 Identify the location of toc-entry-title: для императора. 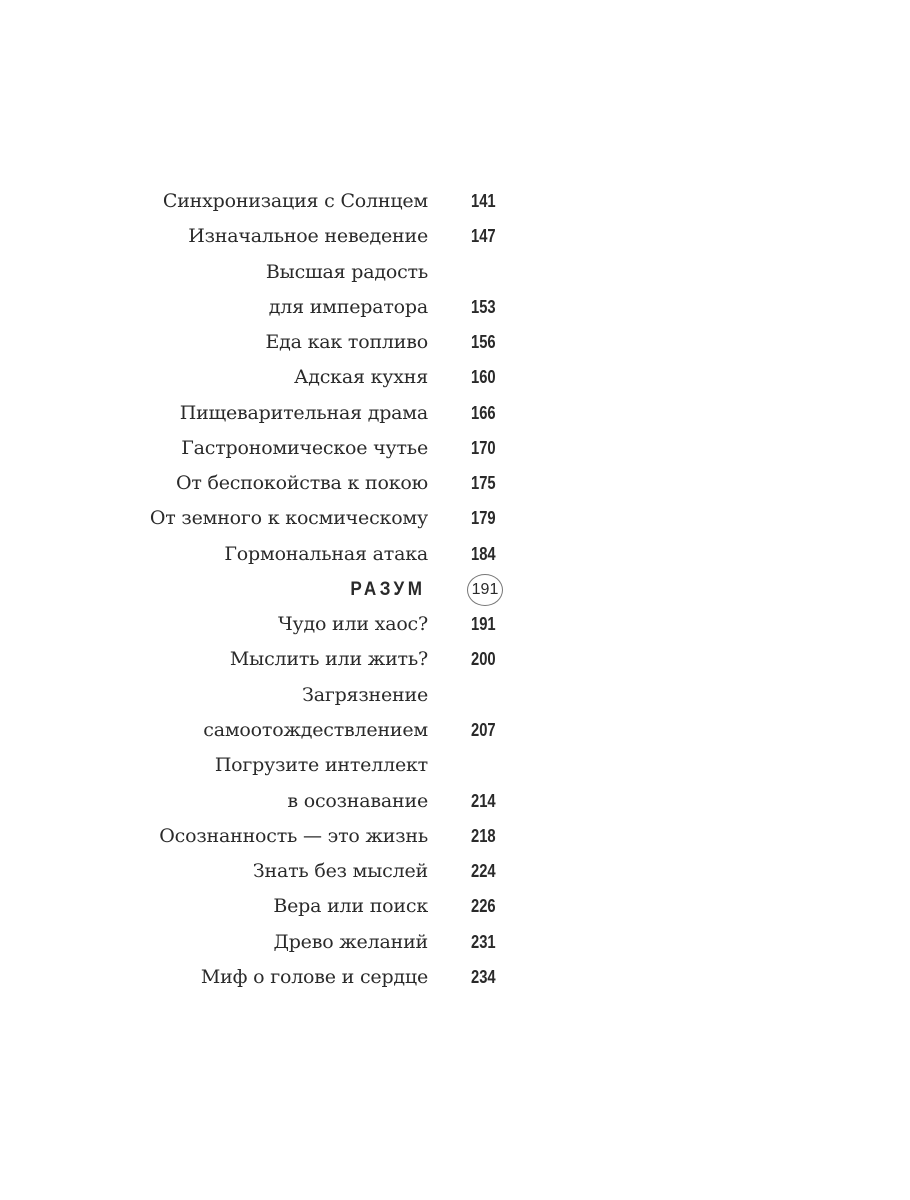
(348, 306).